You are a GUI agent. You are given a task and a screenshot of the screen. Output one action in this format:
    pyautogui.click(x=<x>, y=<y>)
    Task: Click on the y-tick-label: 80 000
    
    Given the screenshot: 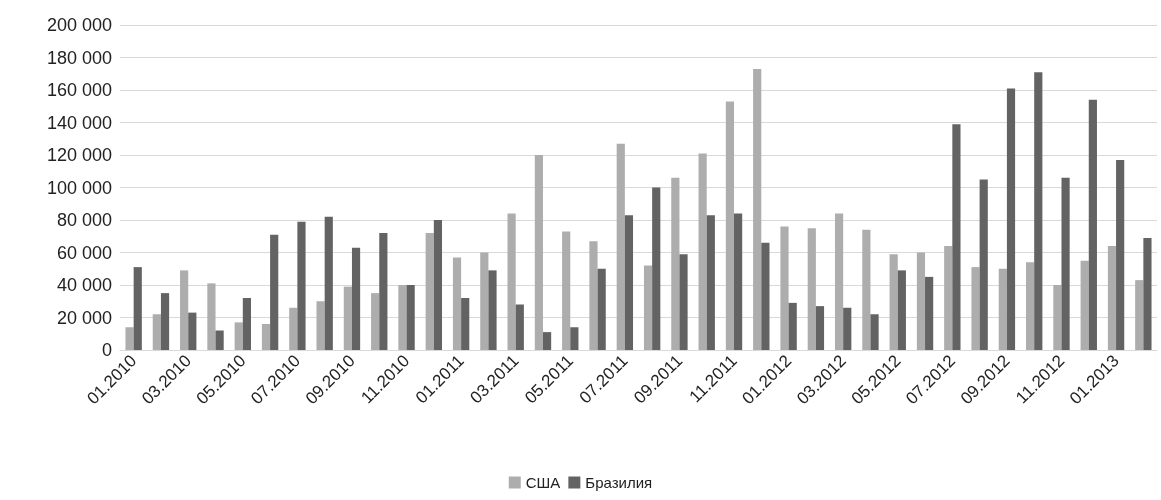 What is the action you would take?
    pyautogui.click(x=84, y=220)
    